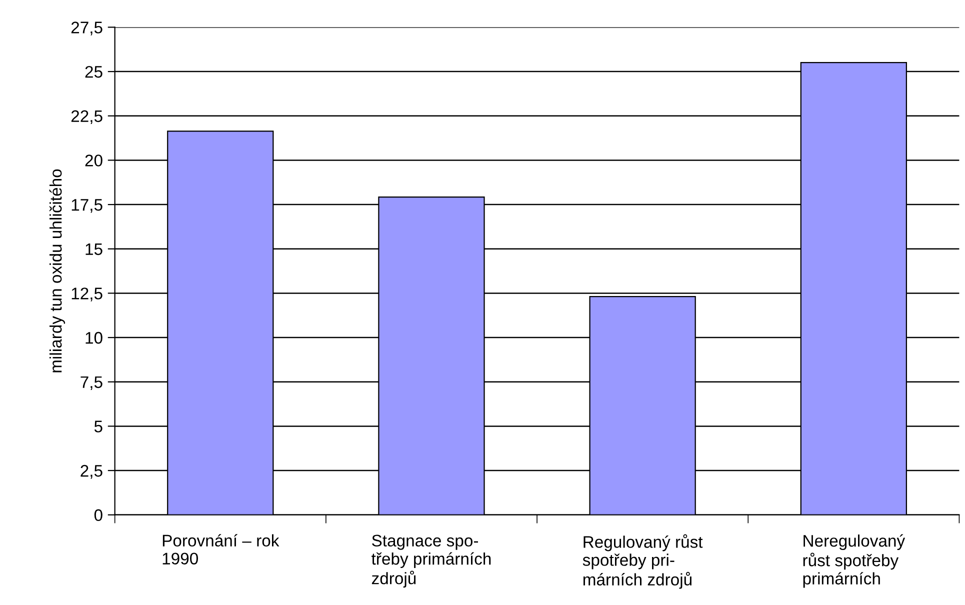  What do you see at coordinates (98, 515) in the screenshot?
I see `y-tick-label: 0` at bounding box center [98, 515].